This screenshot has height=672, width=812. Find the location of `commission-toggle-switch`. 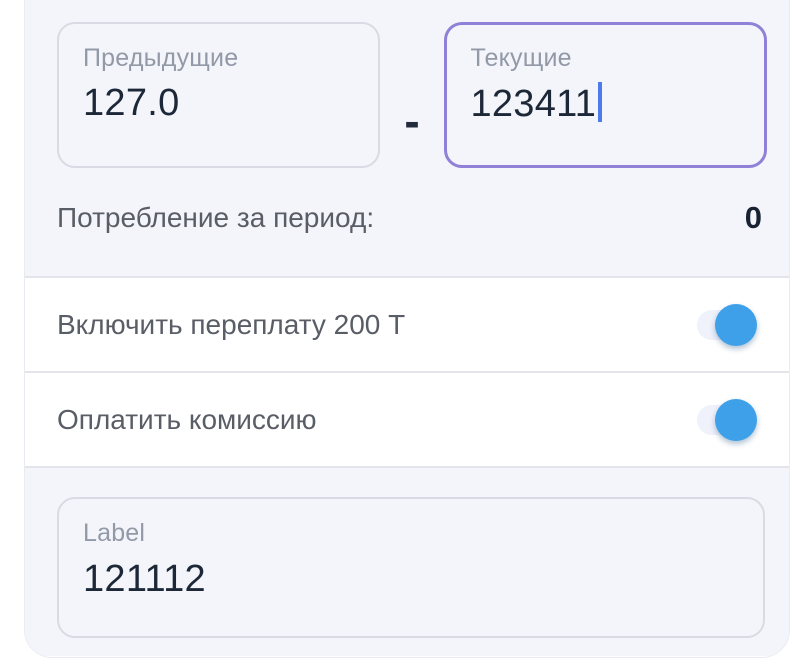

commission-toggle-switch is located at coordinates (727, 419).